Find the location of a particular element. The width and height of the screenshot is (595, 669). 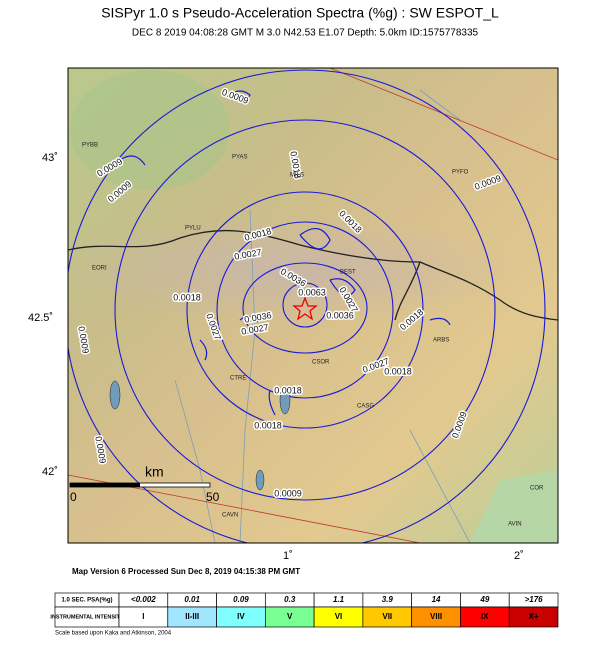

station-label: PYBB is located at coordinates (90, 146).